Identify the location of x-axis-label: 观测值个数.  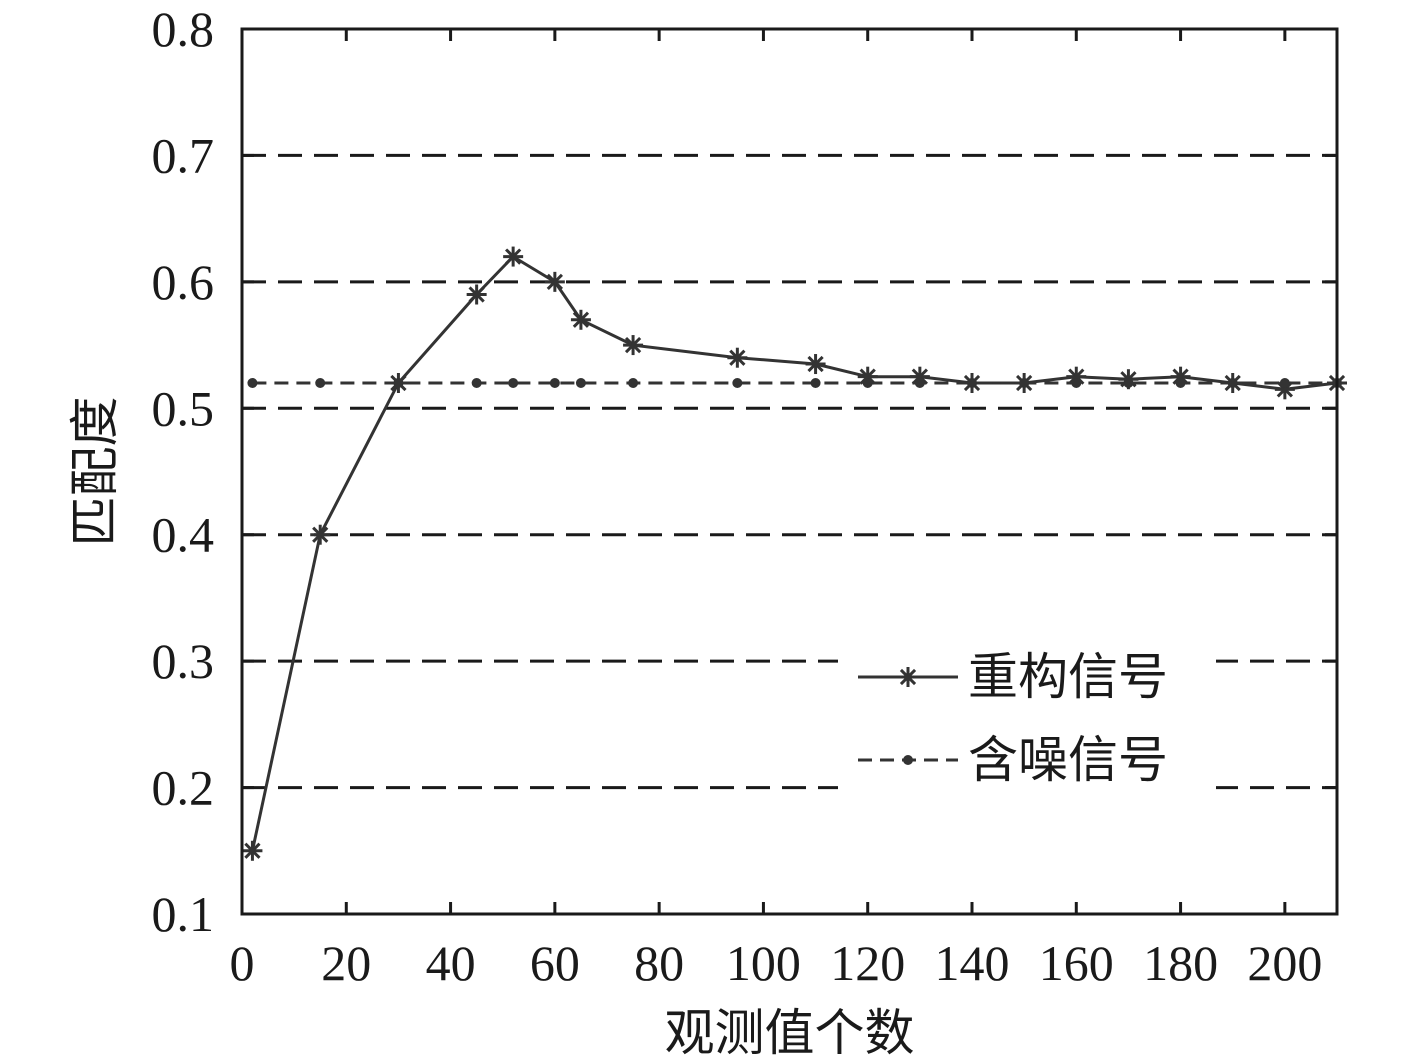
(790, 1033).